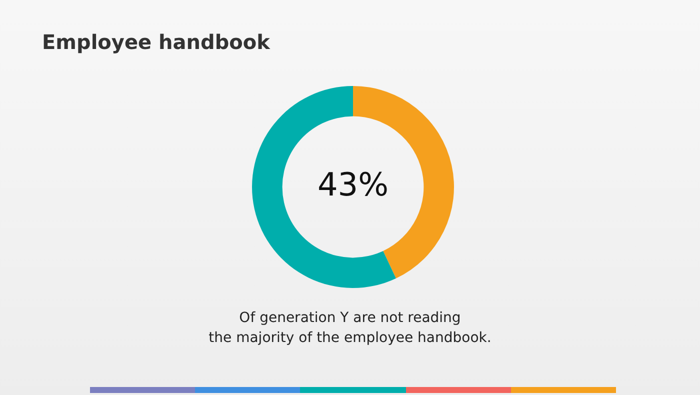 This screenshot has width=700, height=395. Describe the element at coordinates (156, 42) in the screenshot. I see `chart-title: Employee handbook` at that location.